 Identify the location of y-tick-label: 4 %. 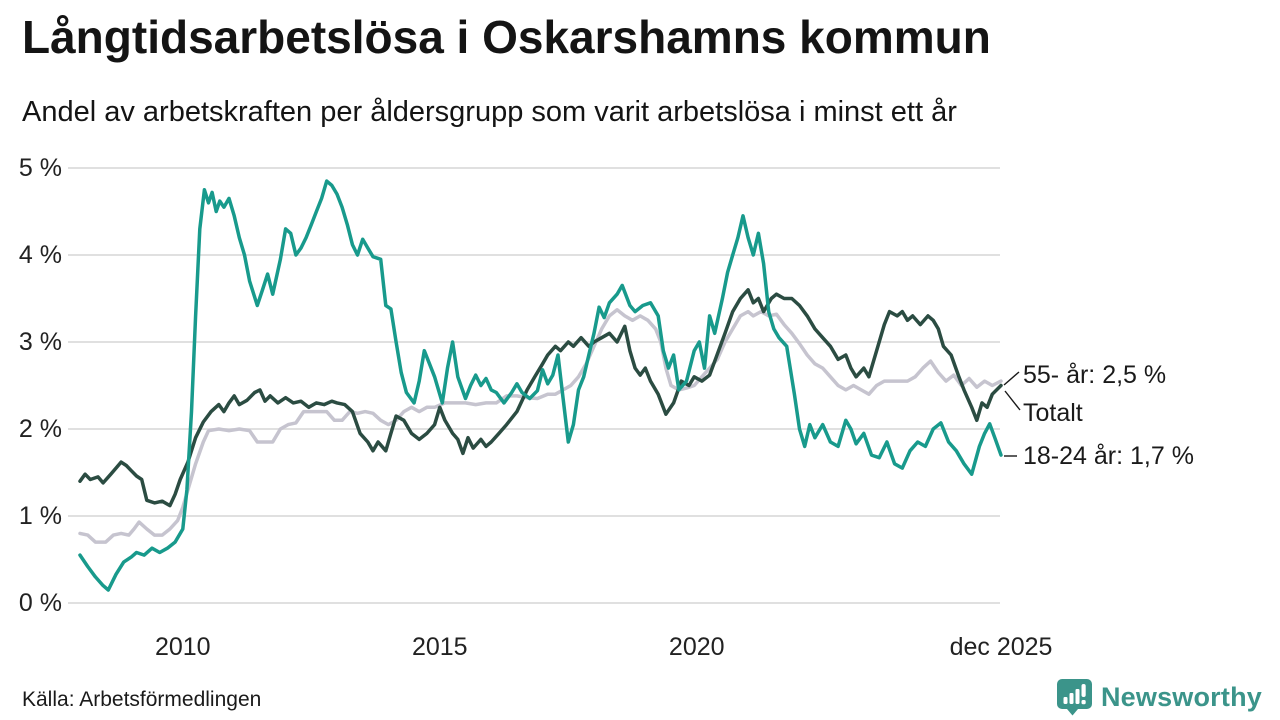
(40, 255).